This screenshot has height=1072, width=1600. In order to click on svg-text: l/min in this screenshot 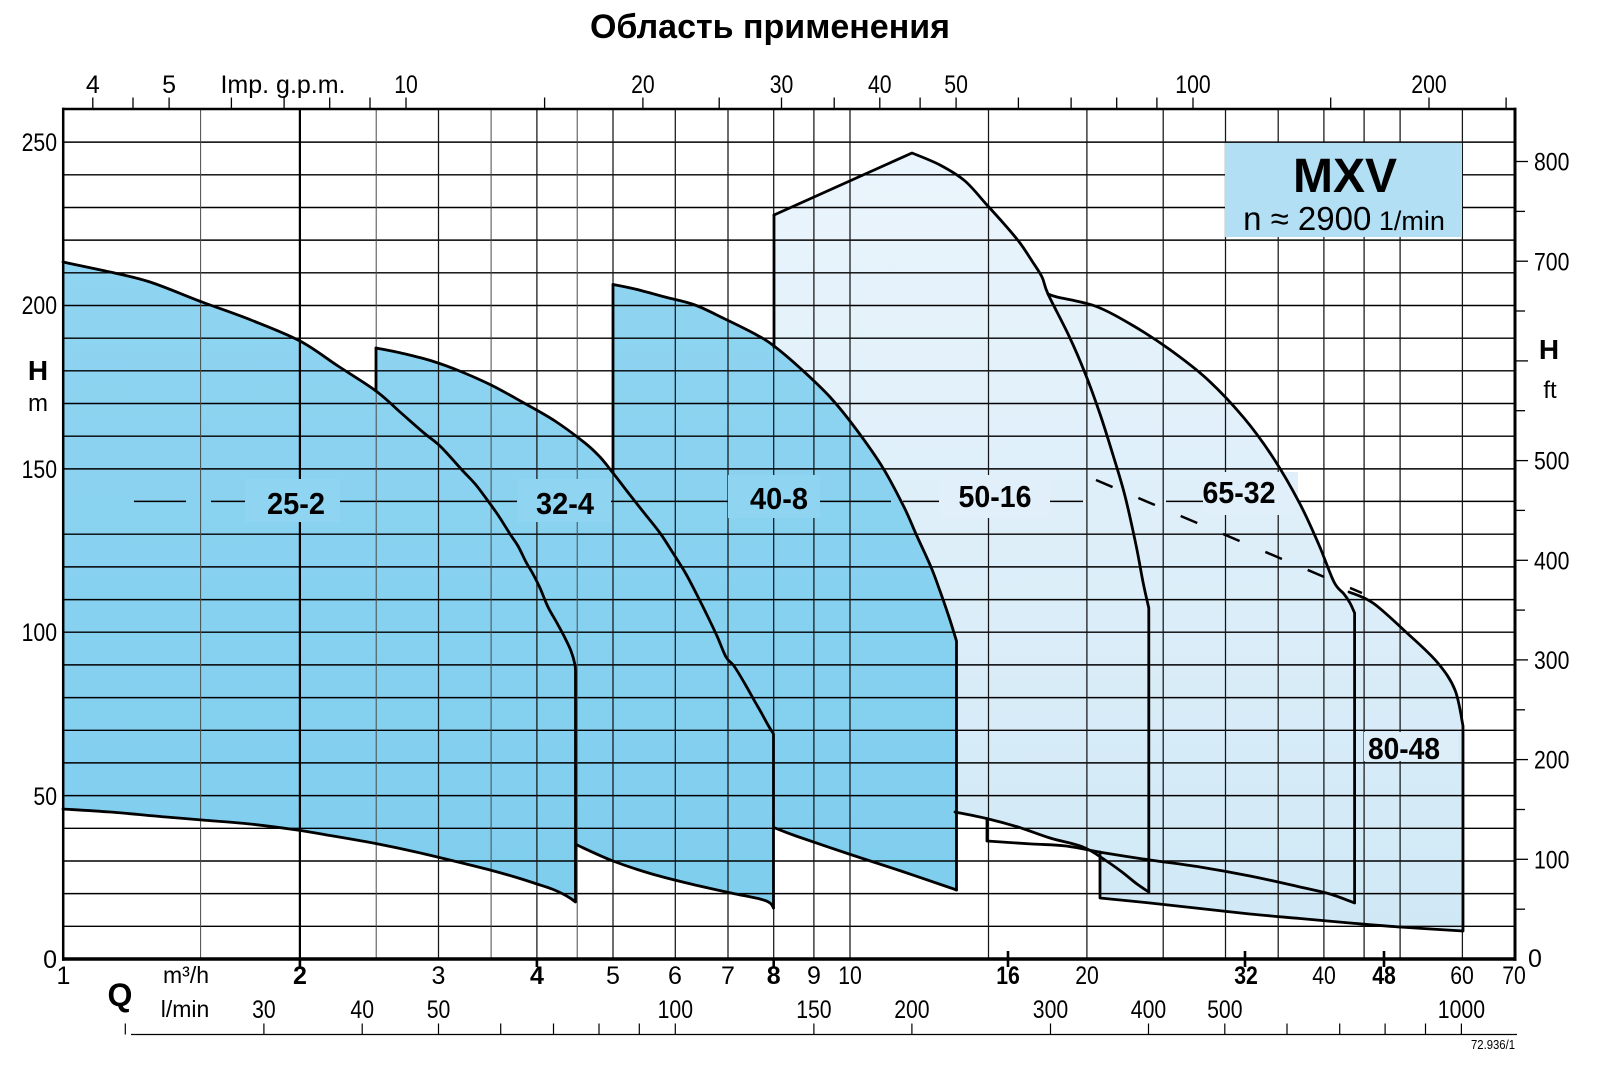, I will do `click(185, 1009)`.